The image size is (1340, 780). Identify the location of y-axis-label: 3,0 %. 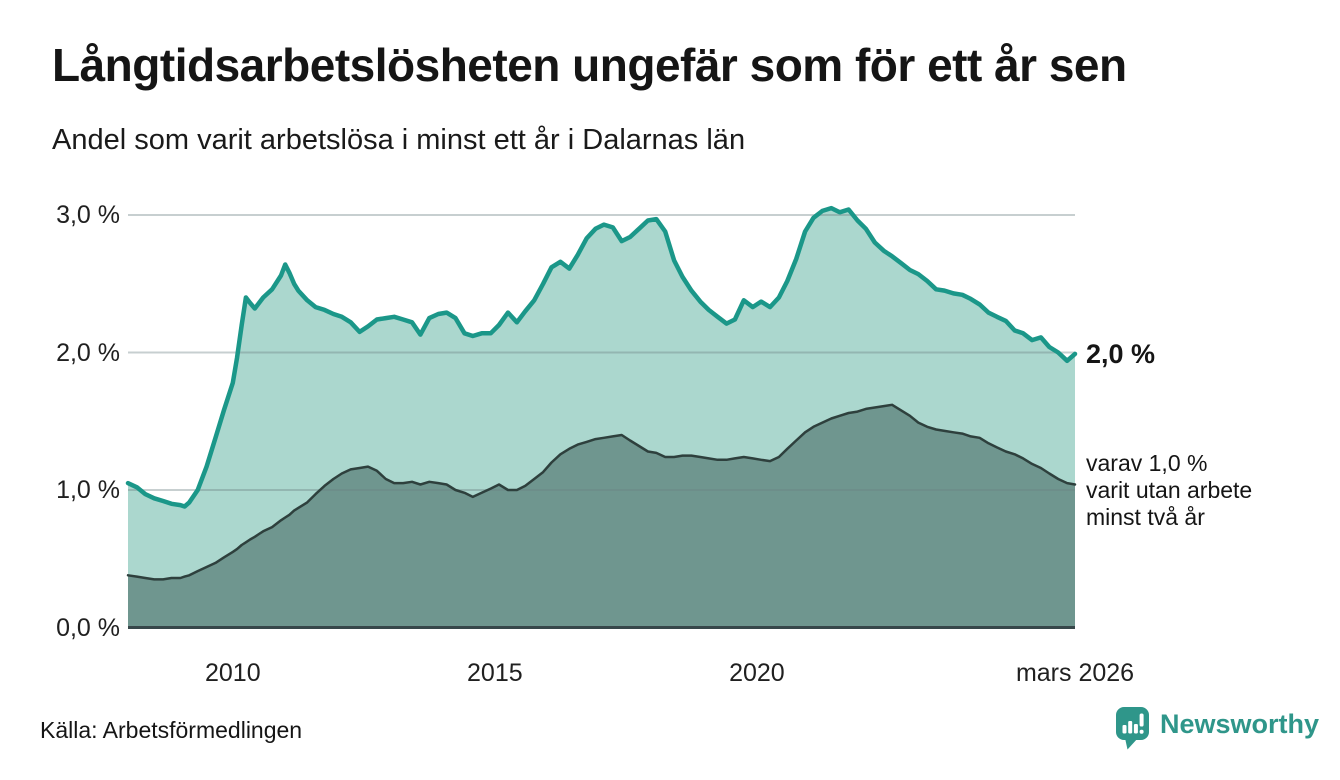
(88, 215).